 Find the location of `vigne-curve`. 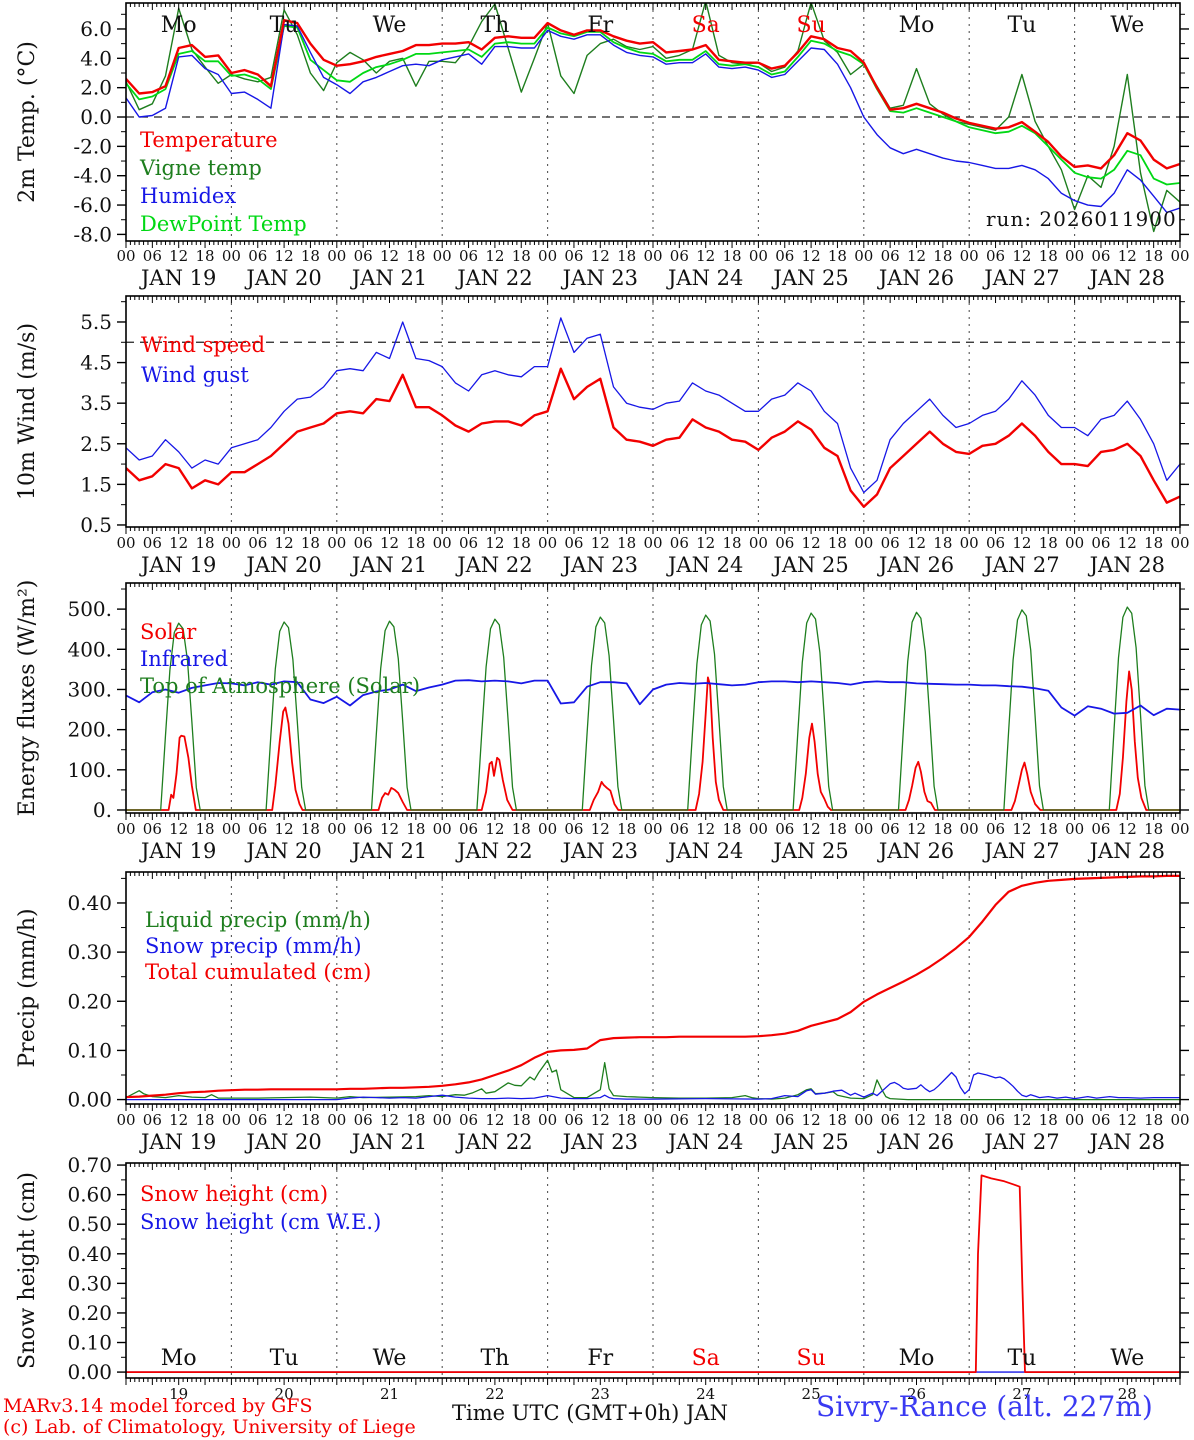

vigne-curve is located at coordinates (653, 118).